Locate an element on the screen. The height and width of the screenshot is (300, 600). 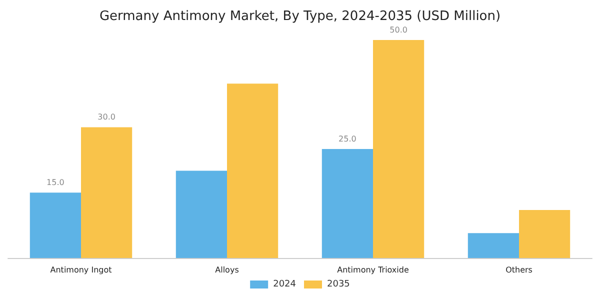
data-label: 25.0 is located at coordinates (347, 139).